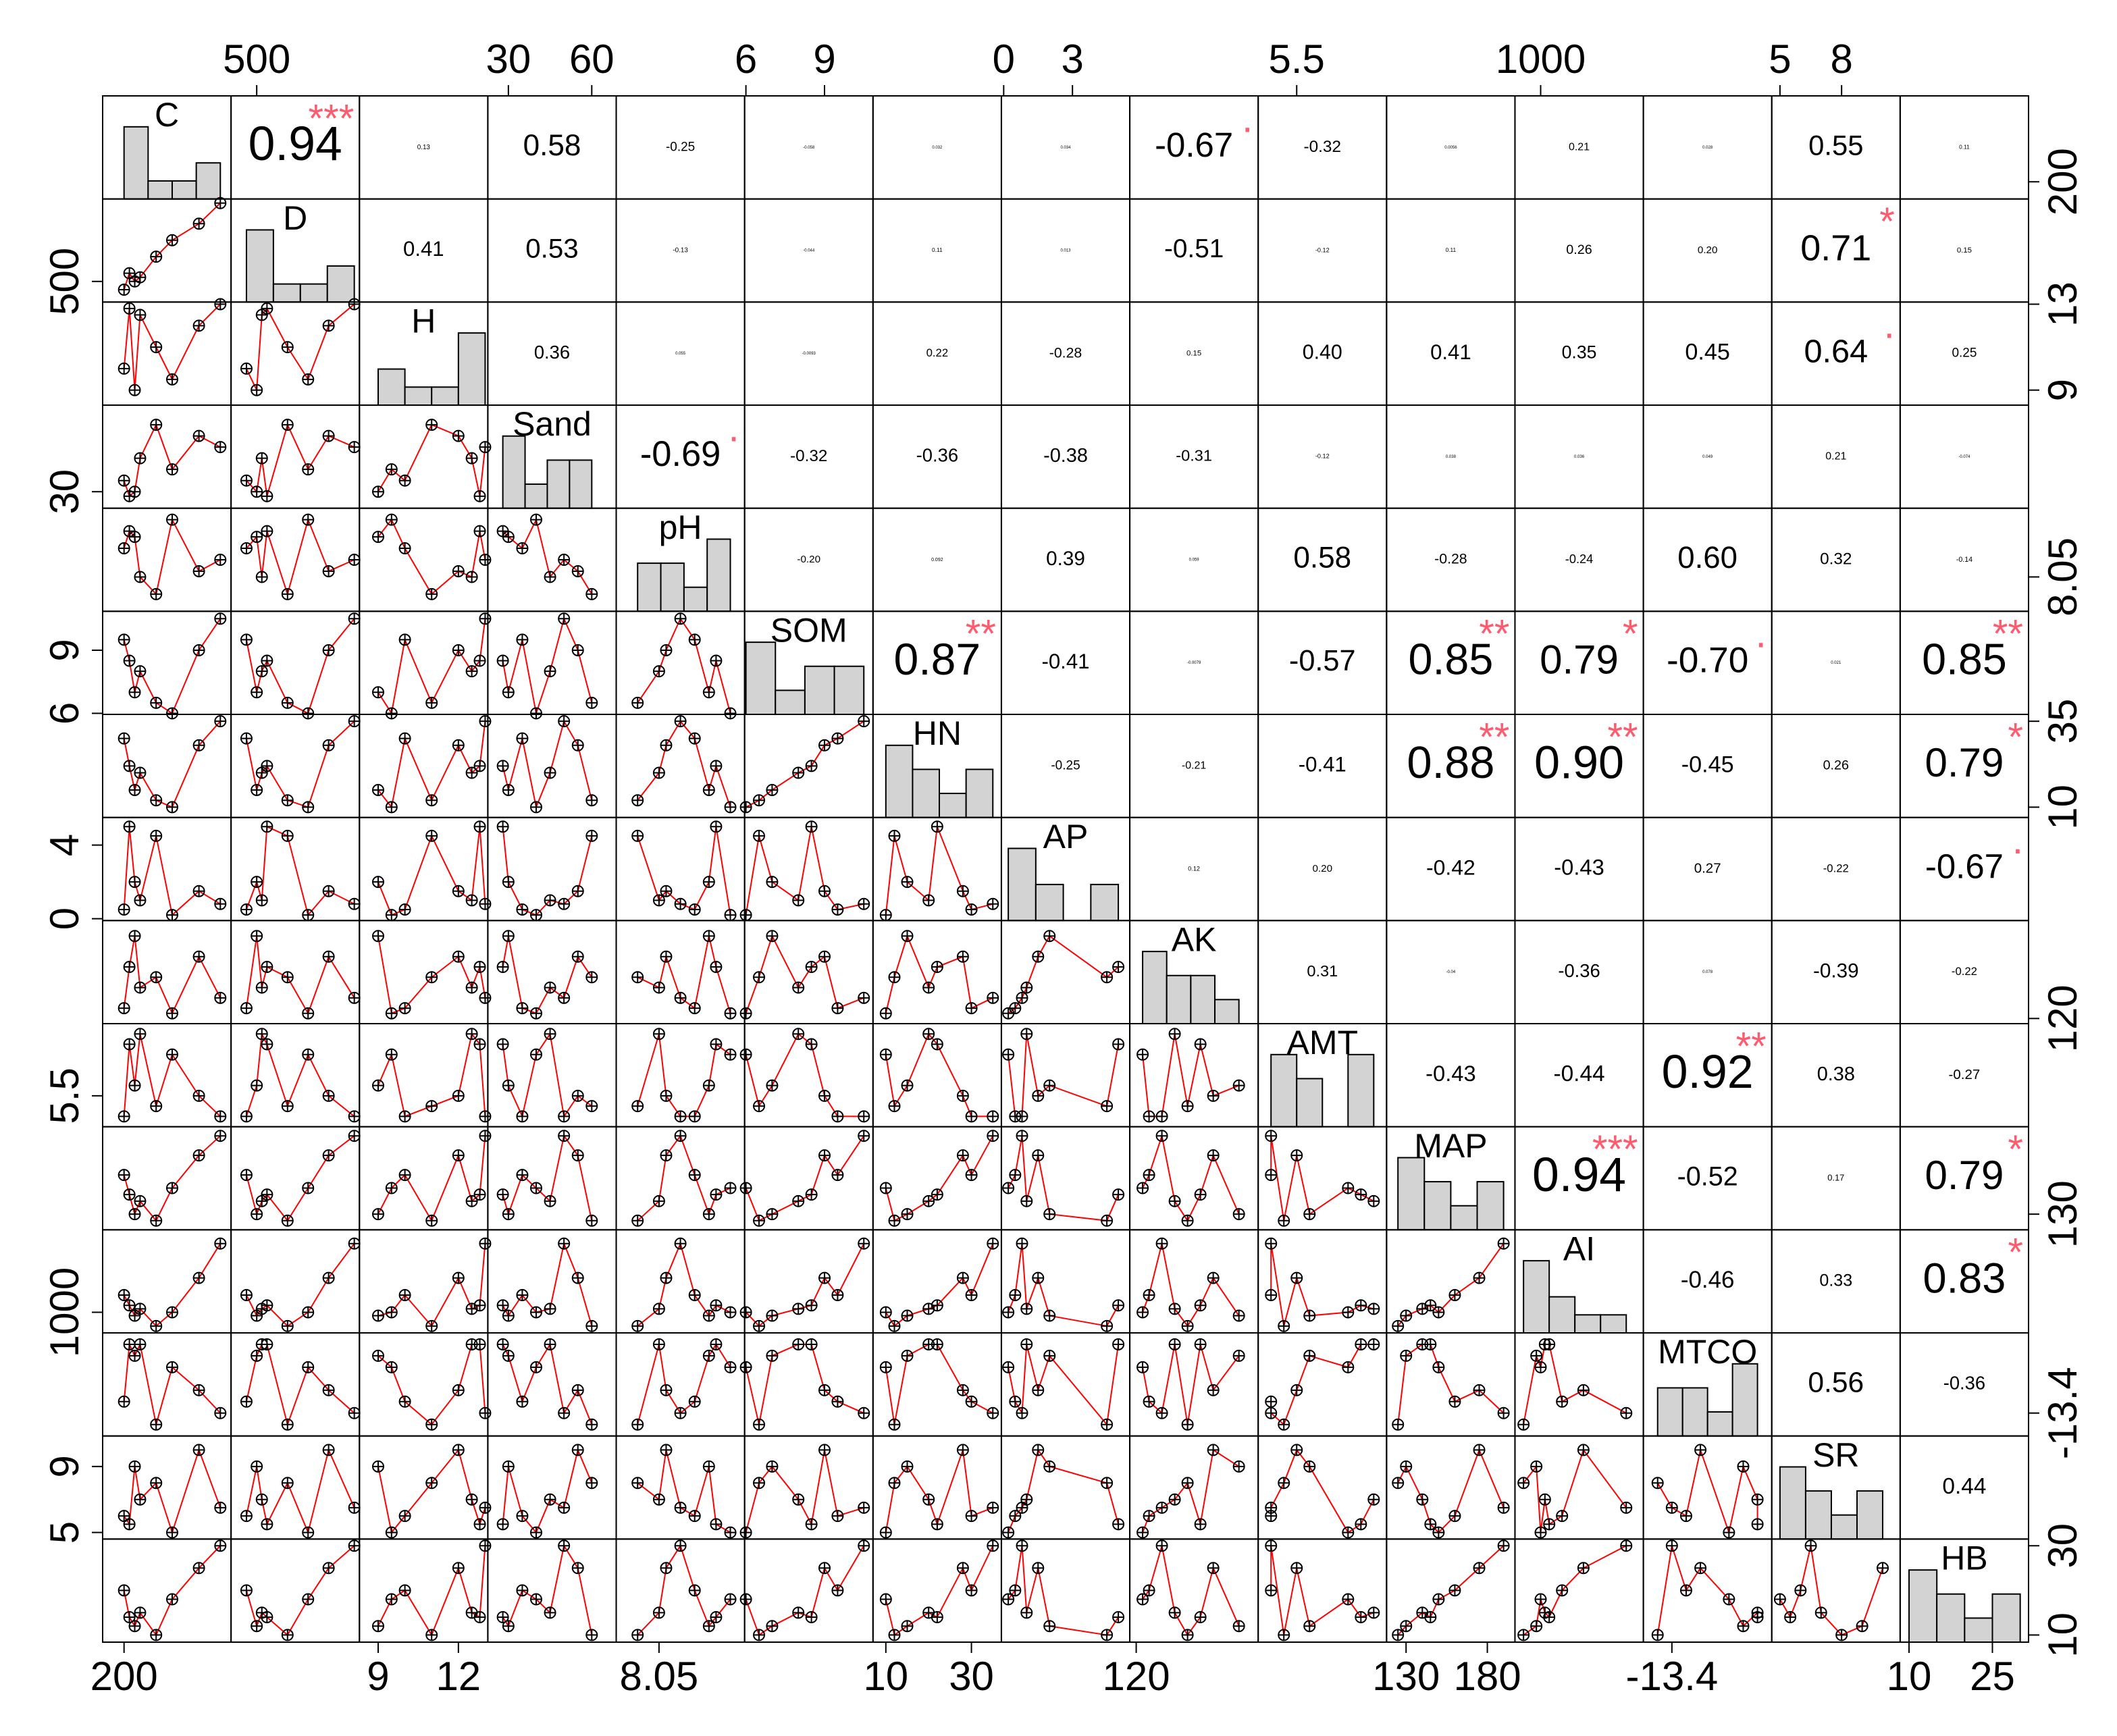  What do you see at coordinates (1494, 737) in the screenshot?
I see `significance-stars: **` at bounding box center [1494, 737].